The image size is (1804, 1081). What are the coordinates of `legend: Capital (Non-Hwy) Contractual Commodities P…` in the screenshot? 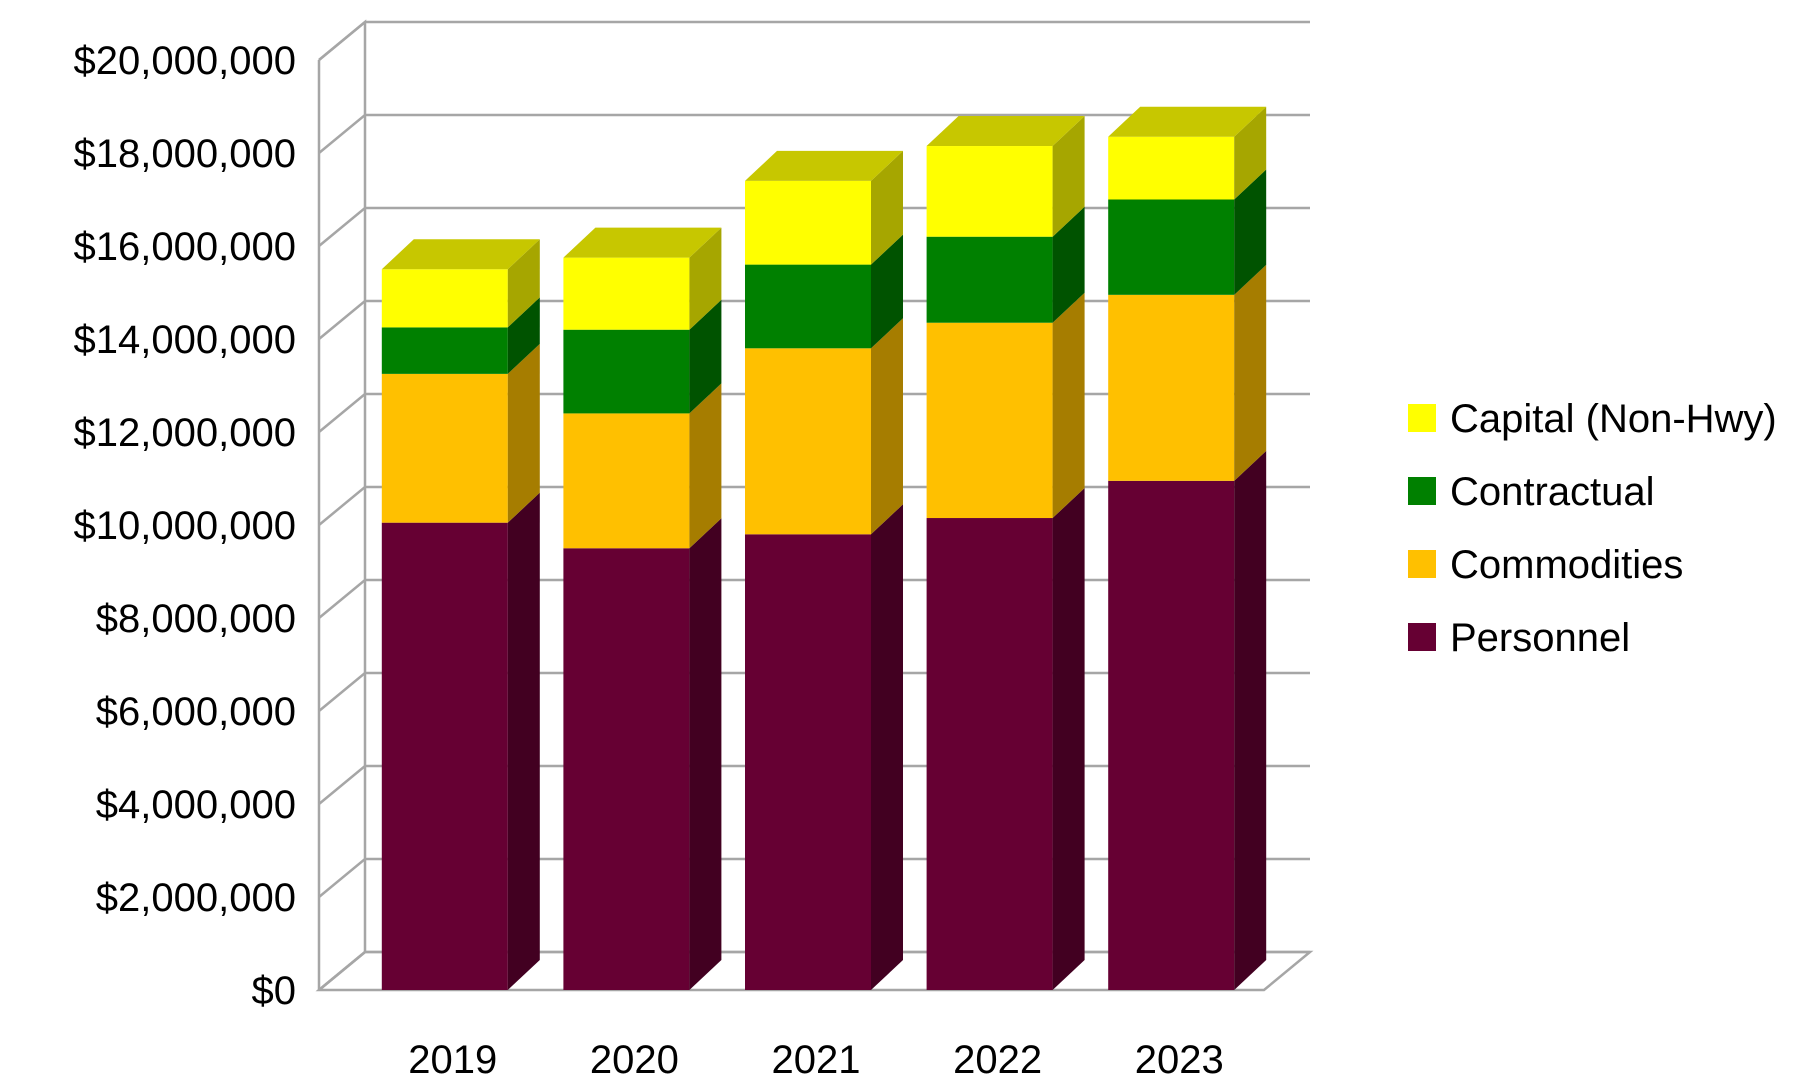 It's located at (1592, 528).